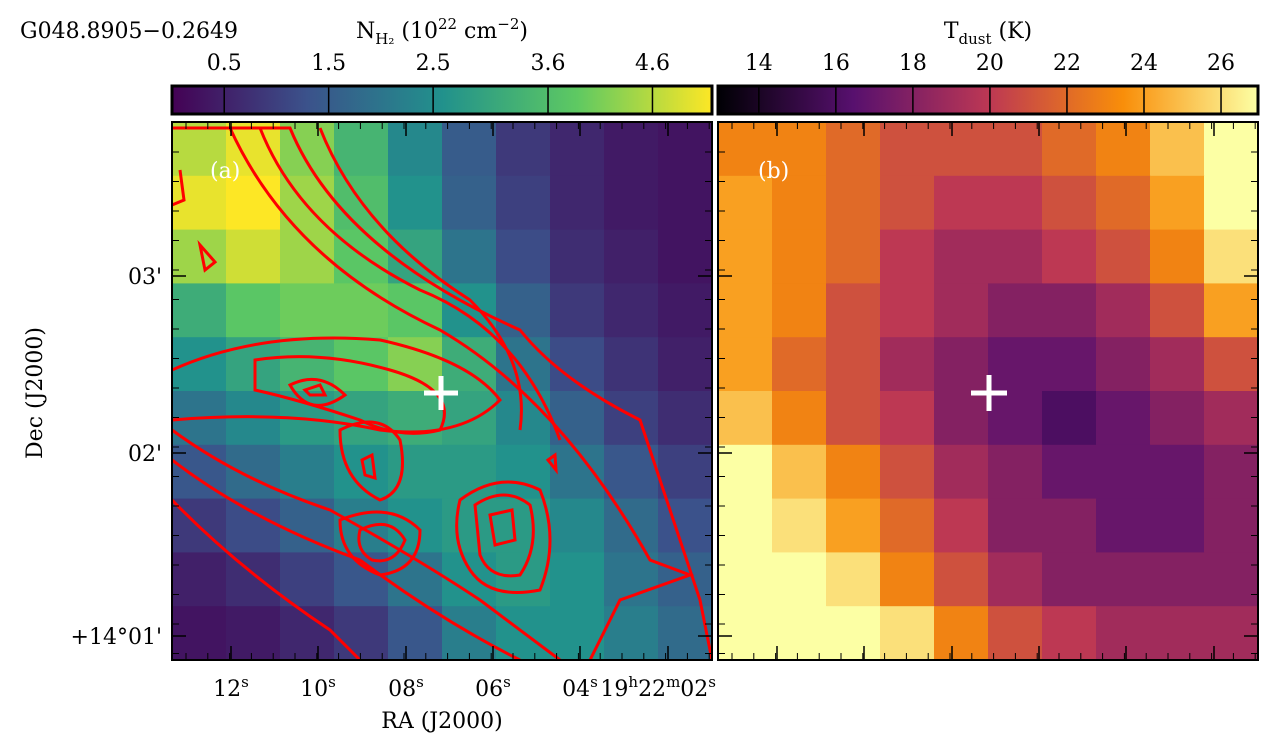  Describe the element at coordinates (951, 31) in the screenshot. I see `colorbar-label-part: T` at that location.